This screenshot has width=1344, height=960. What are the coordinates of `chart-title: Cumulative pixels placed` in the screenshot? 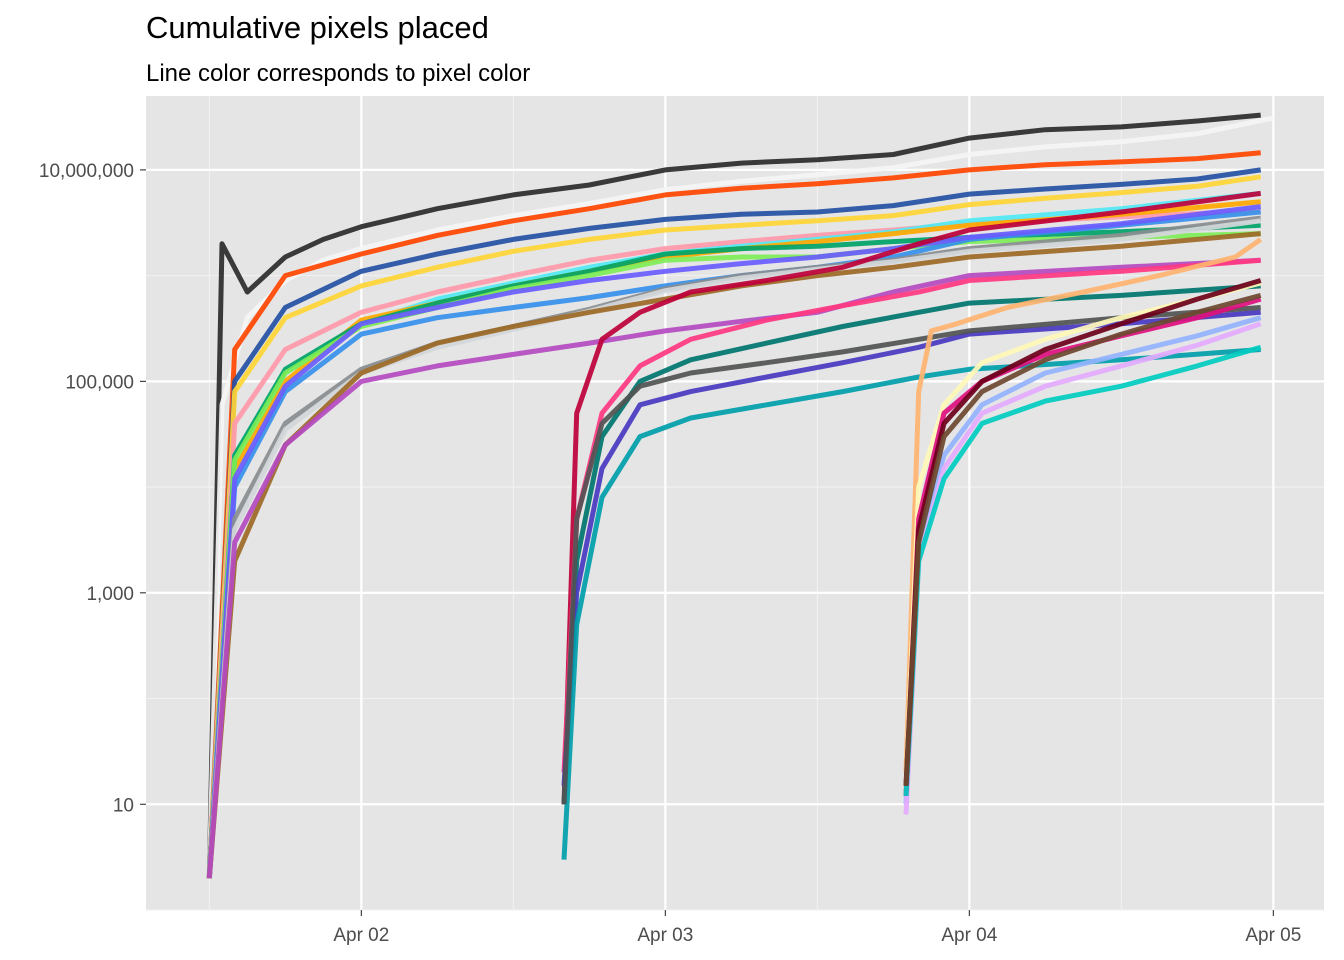 It's located at (317, 27).